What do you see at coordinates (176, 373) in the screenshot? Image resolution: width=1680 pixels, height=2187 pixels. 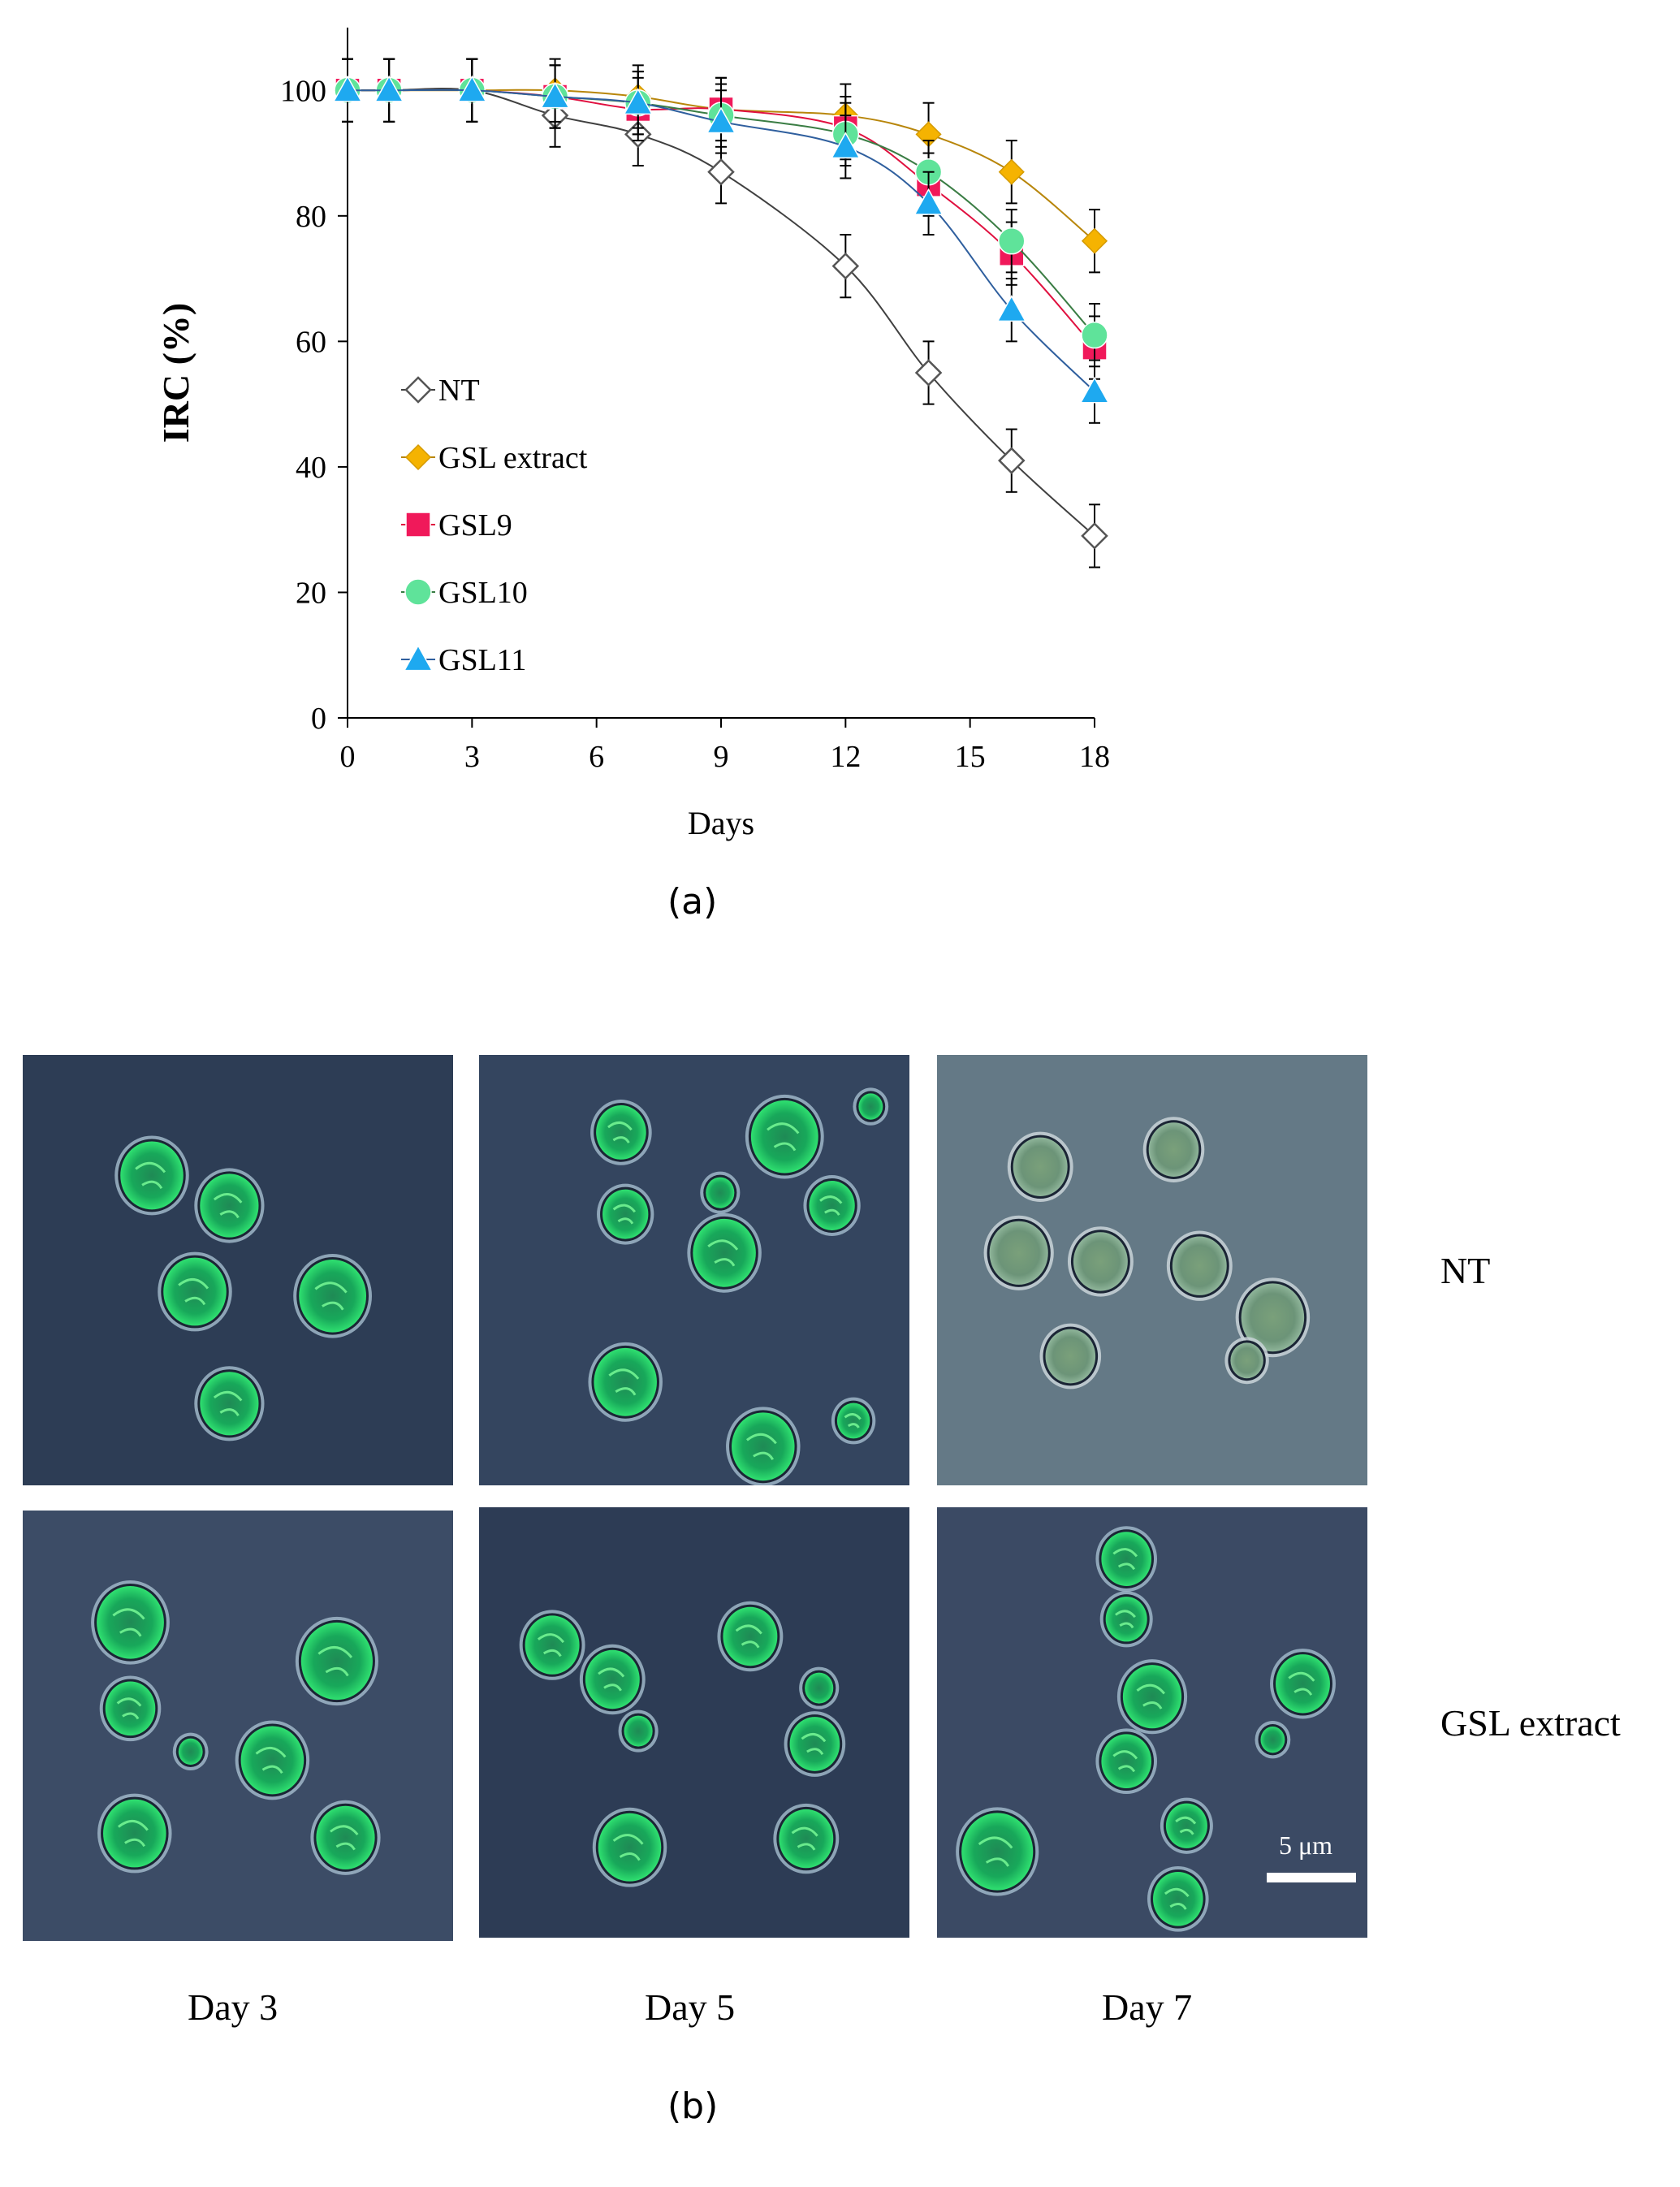 I see `y-axis-label: IRC (%)` at bounding box center [176, 373].